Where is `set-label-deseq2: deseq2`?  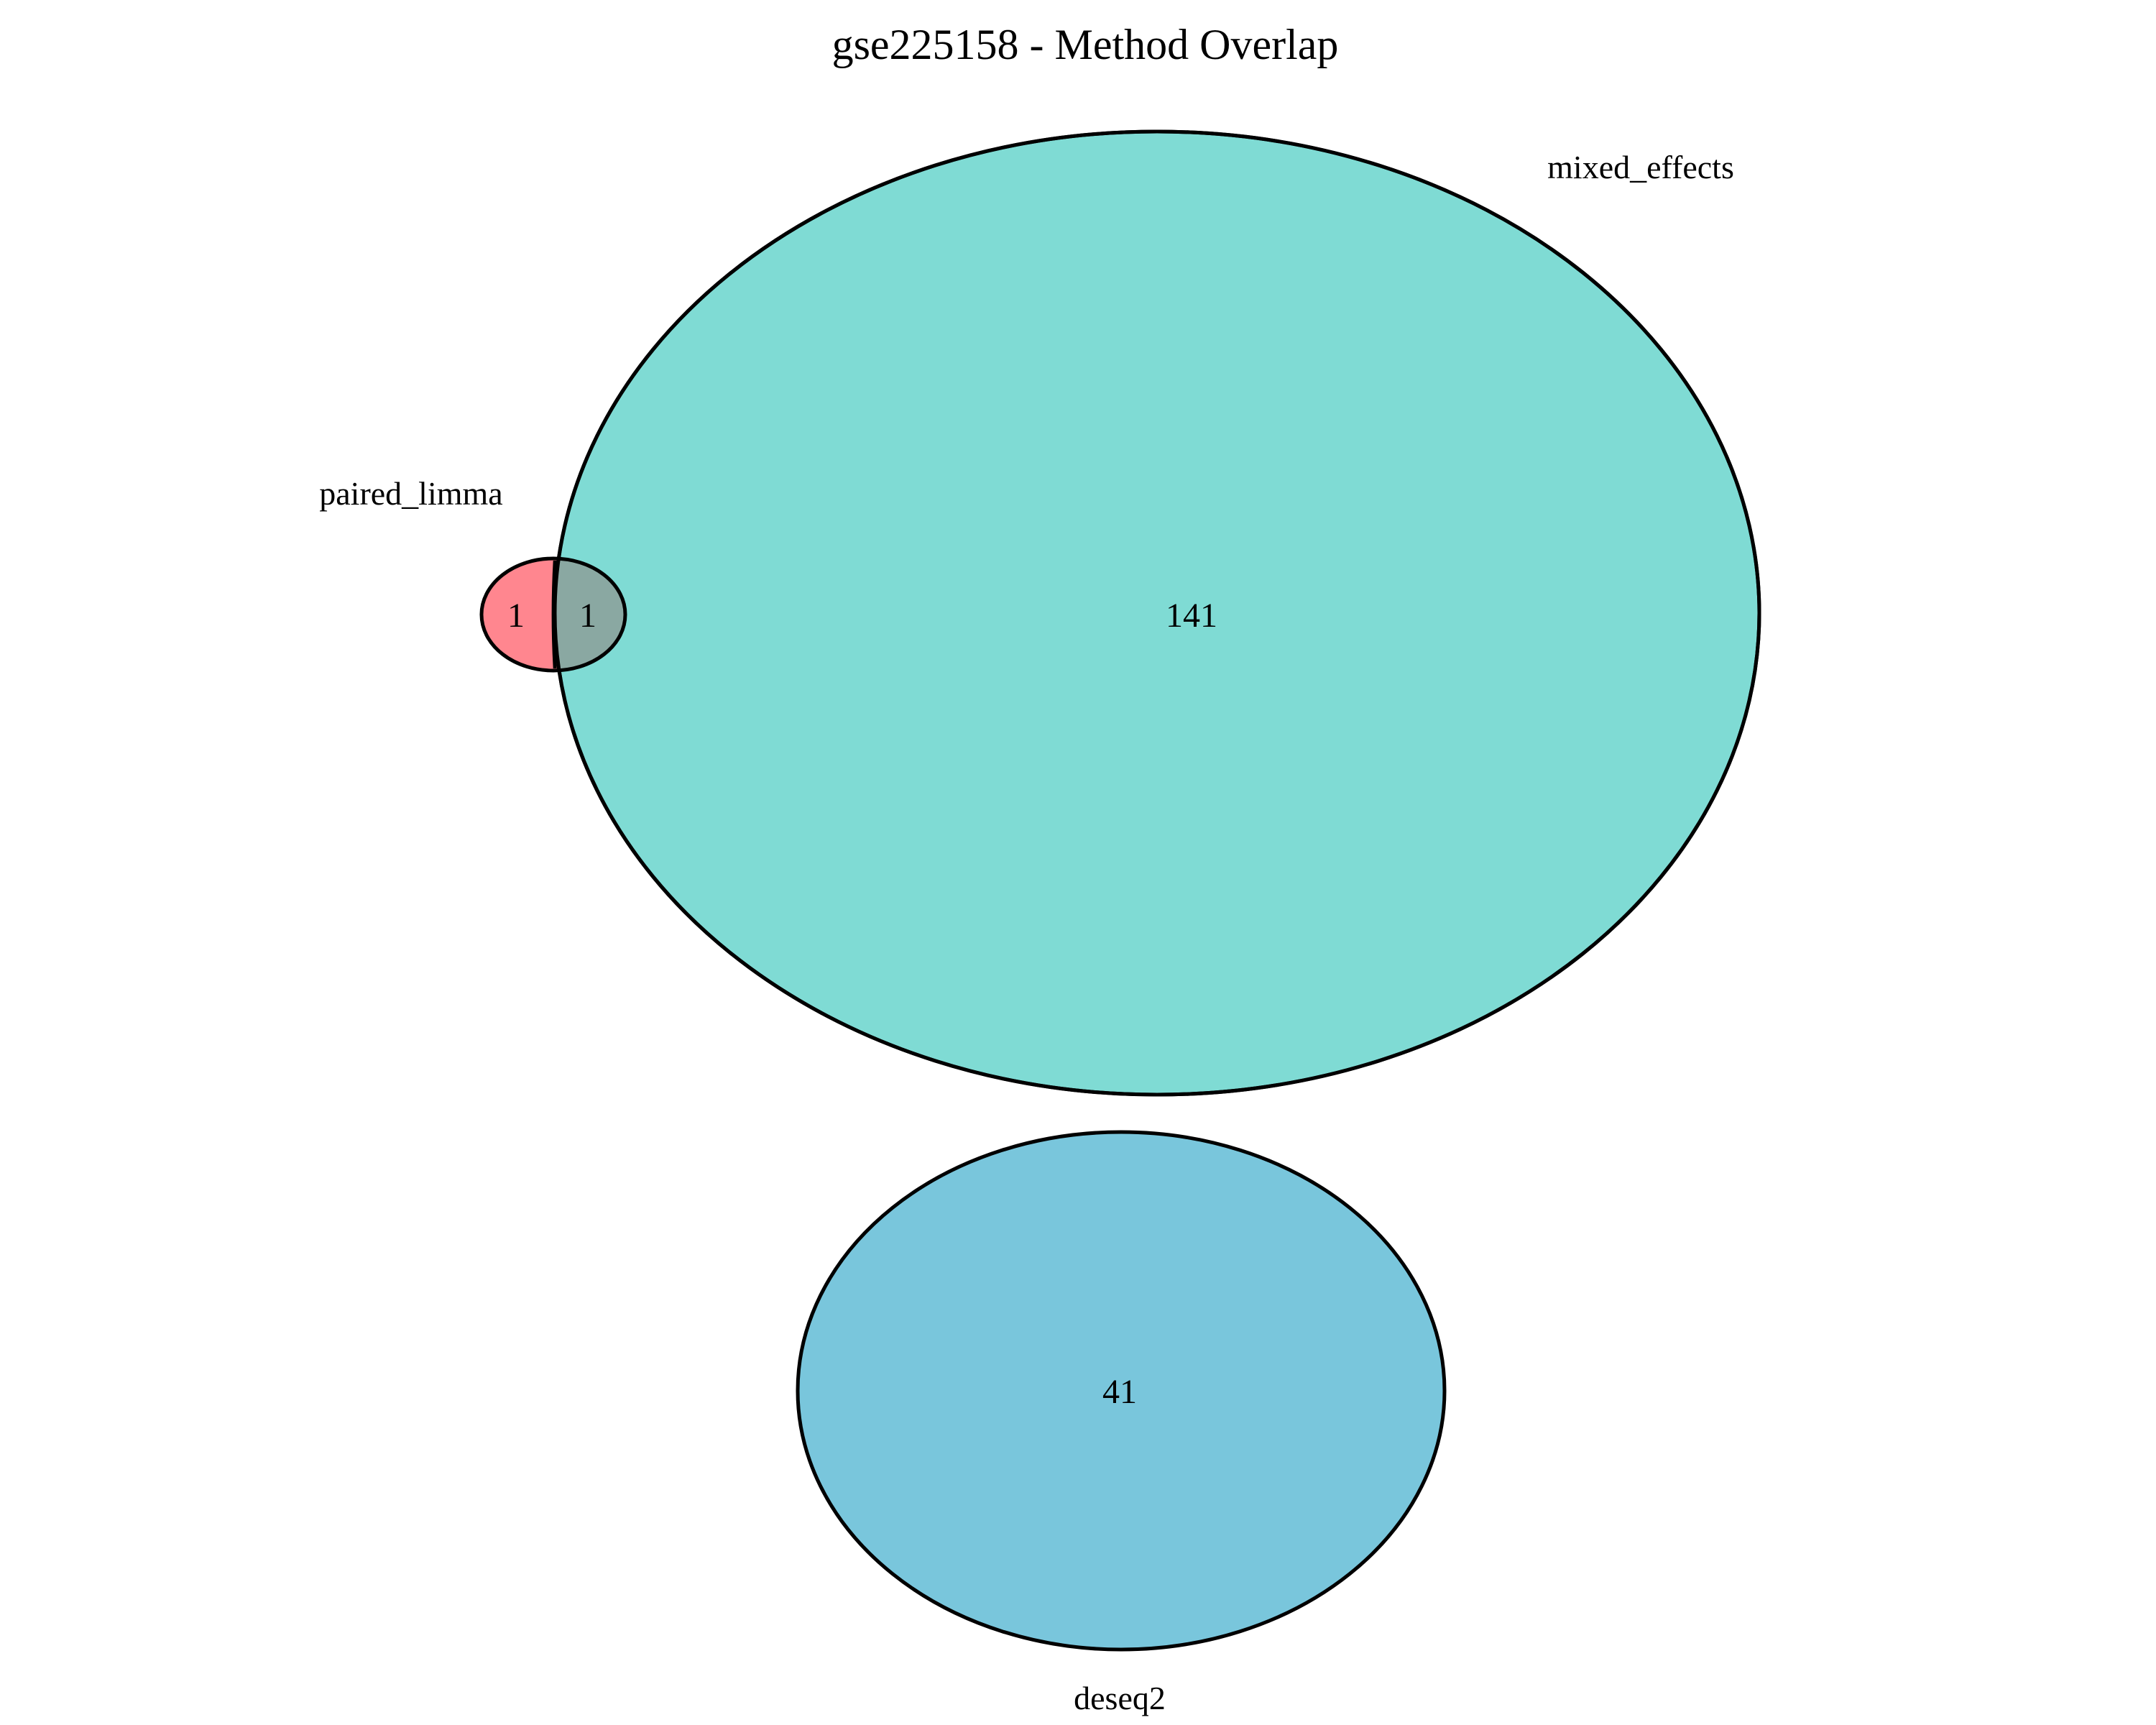 set-label-deseq2: deseq2 is located at coordinates (1120, 1698).